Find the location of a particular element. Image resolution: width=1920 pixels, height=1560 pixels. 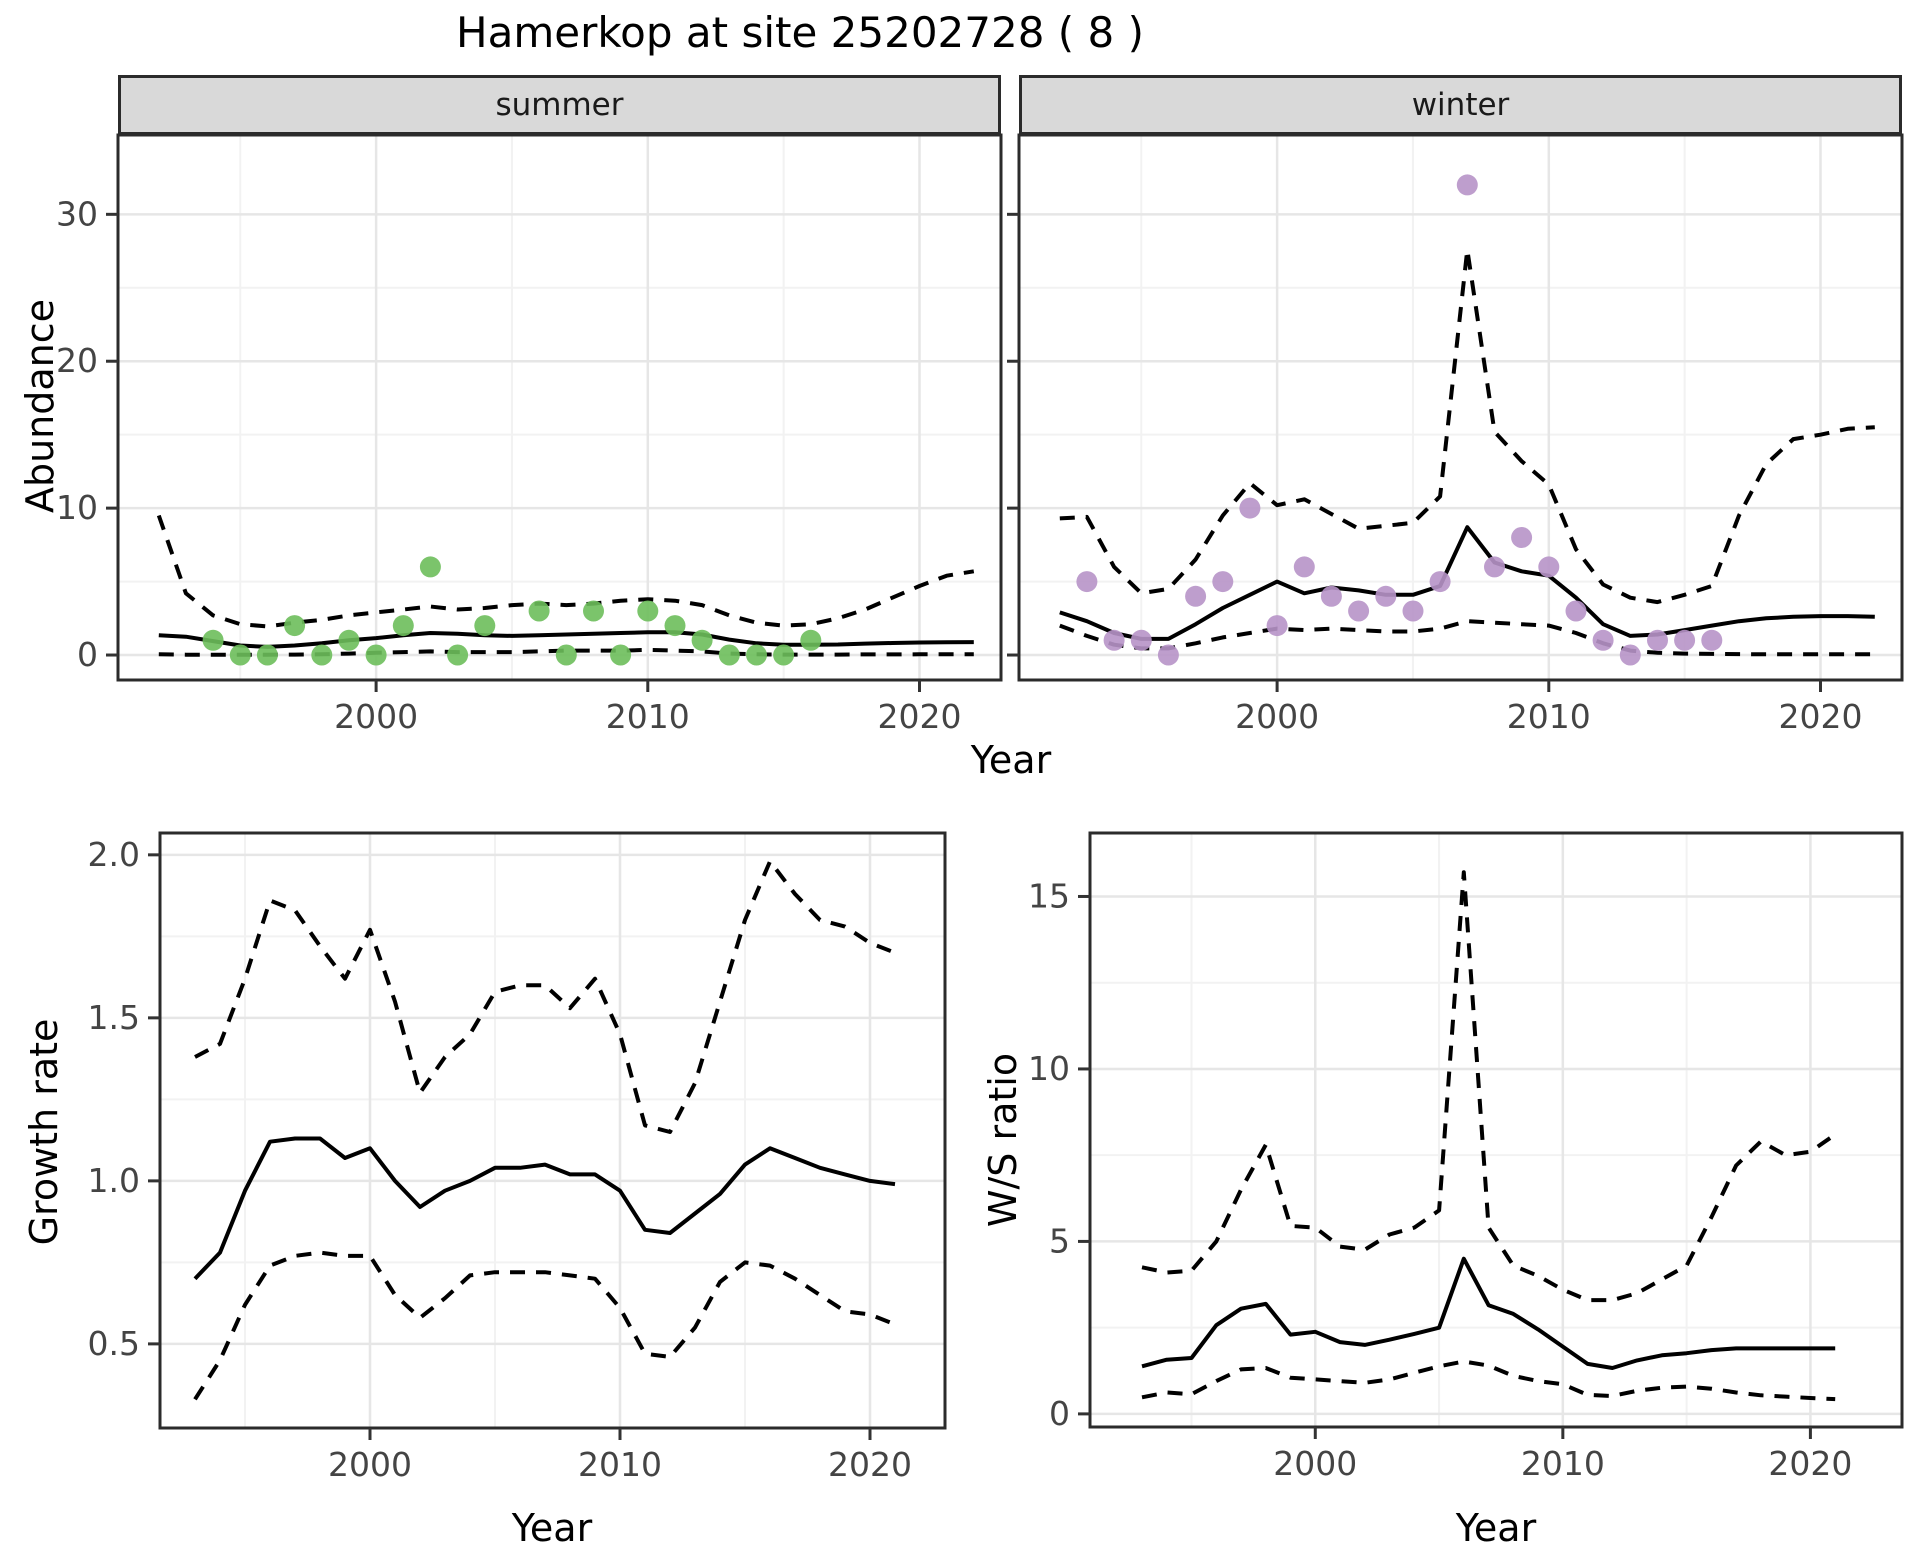

x-axis-title-year-ws: Year is located at coordinates (1496, 1528).